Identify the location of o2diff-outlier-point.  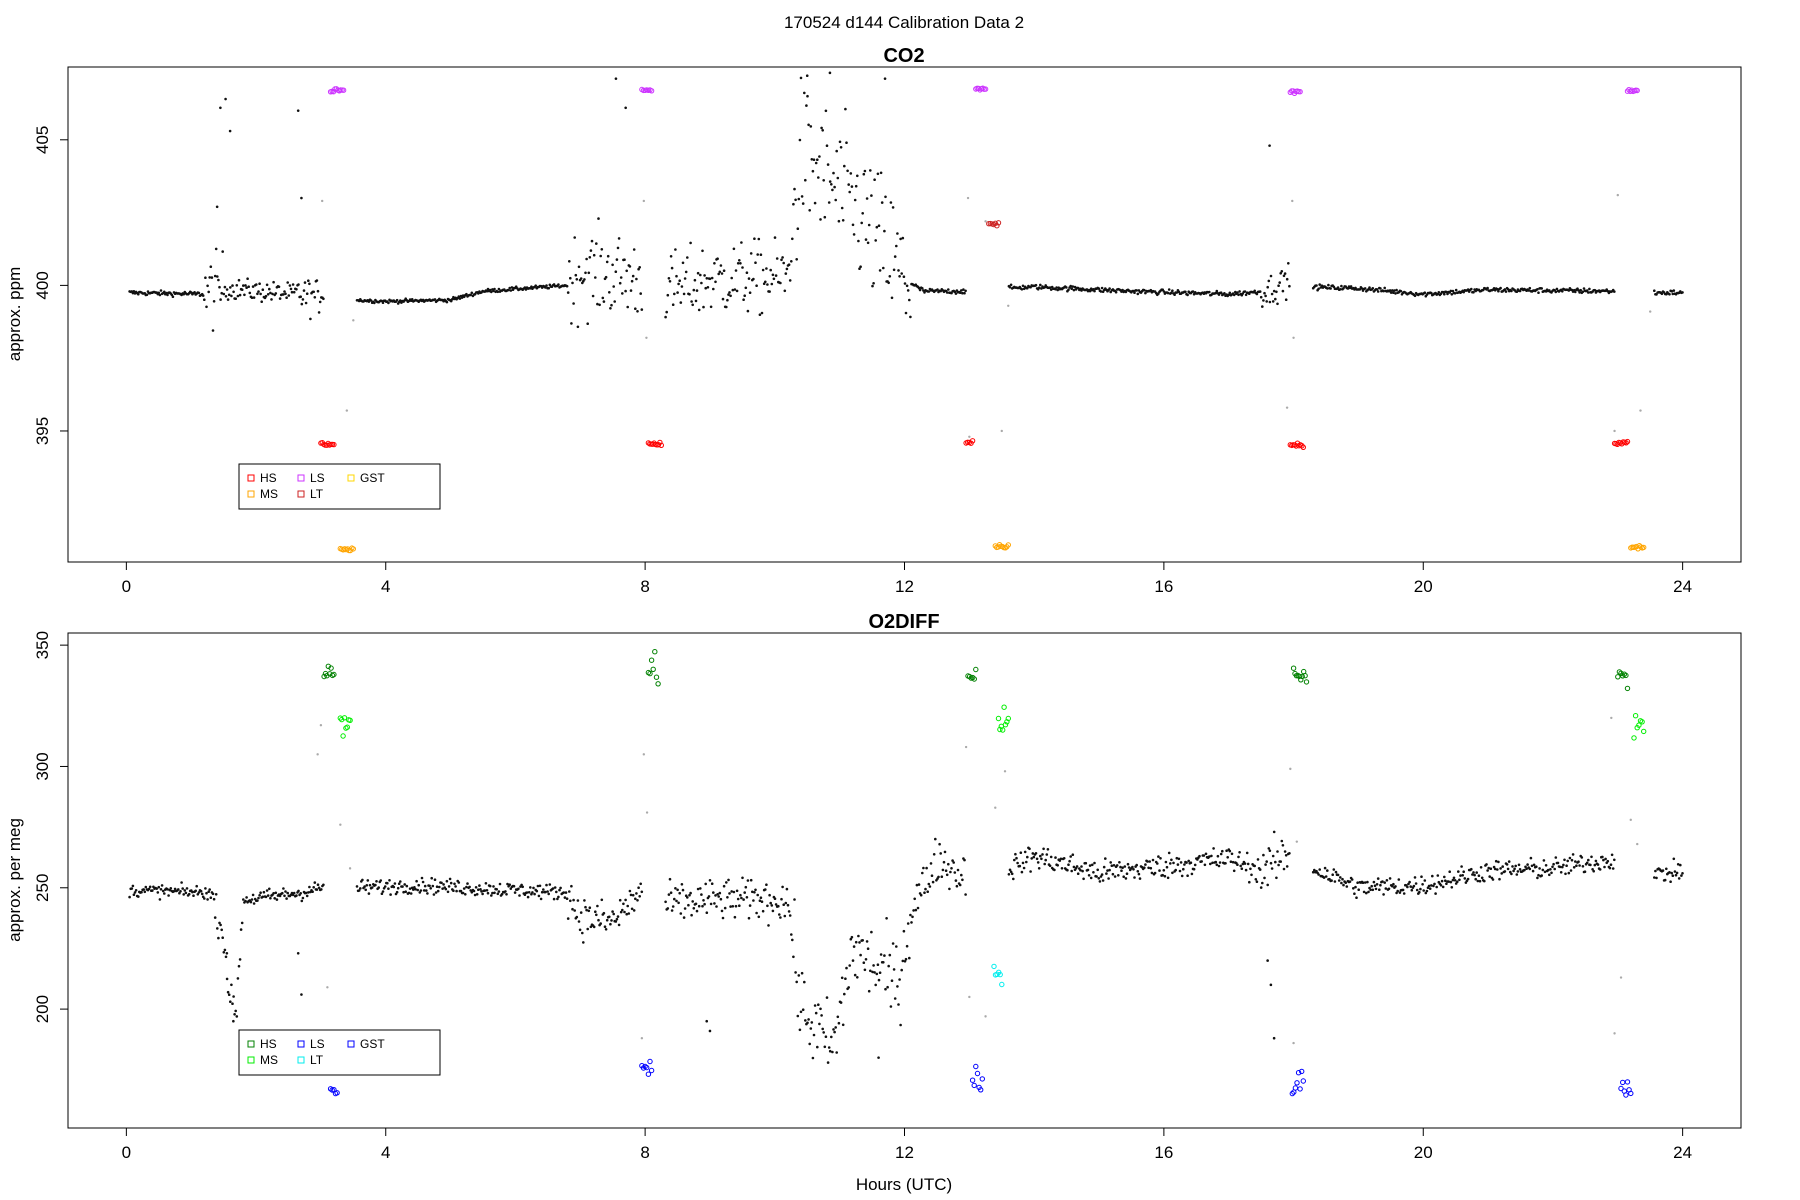
(1274, 1038).